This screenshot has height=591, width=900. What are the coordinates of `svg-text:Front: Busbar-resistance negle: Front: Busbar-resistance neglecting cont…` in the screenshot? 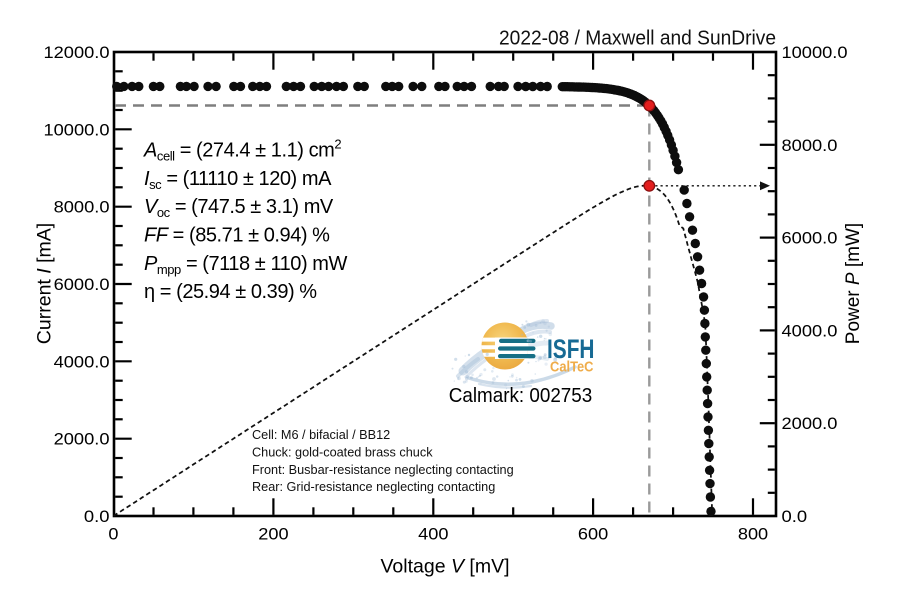 It's located at (383, 470).